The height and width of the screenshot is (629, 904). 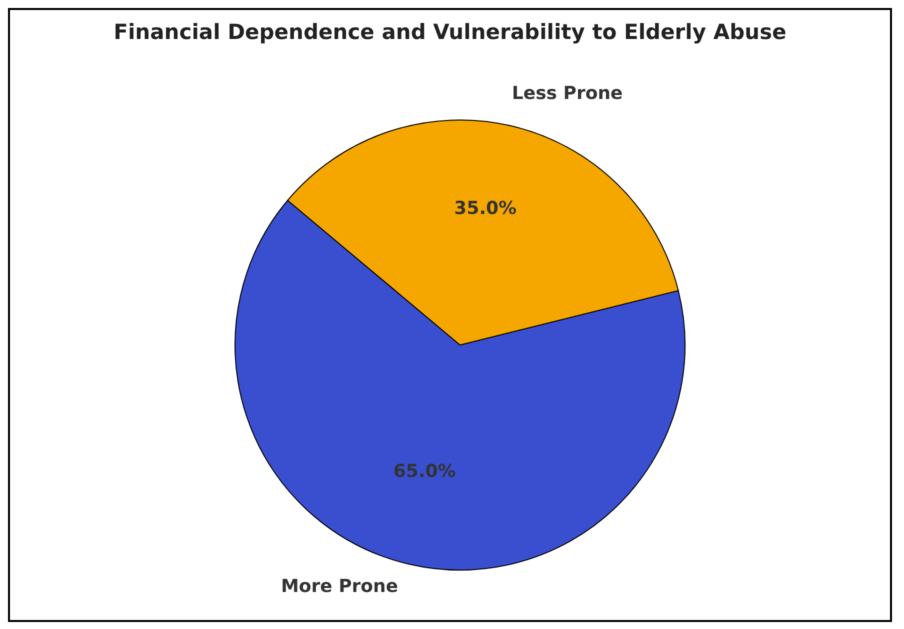 What do you see at coordinates (567, 93) in the screenshot?
I see `slice-label: Less Prone` at bounding box center [567, 93].